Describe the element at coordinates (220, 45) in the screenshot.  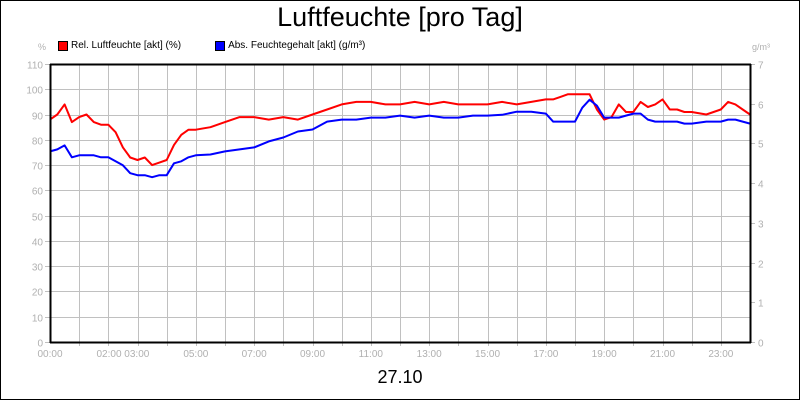
I see `legend-swatch-blue` at that location.